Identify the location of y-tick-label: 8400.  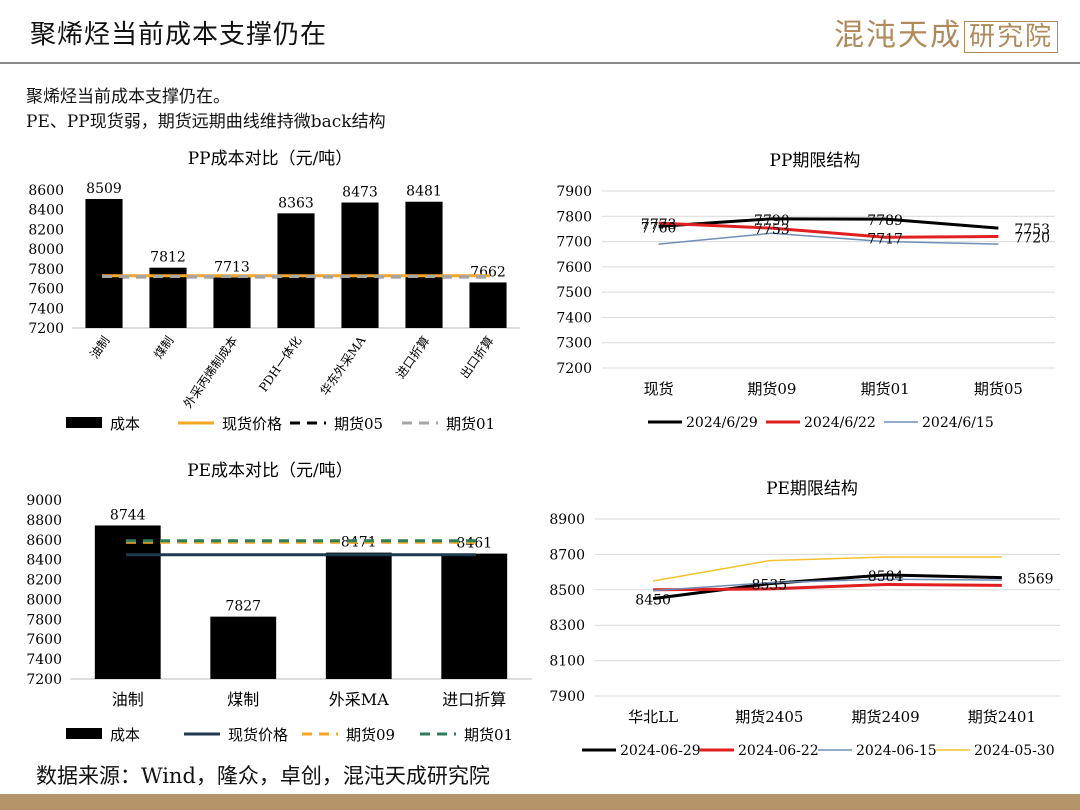
(46, 211).